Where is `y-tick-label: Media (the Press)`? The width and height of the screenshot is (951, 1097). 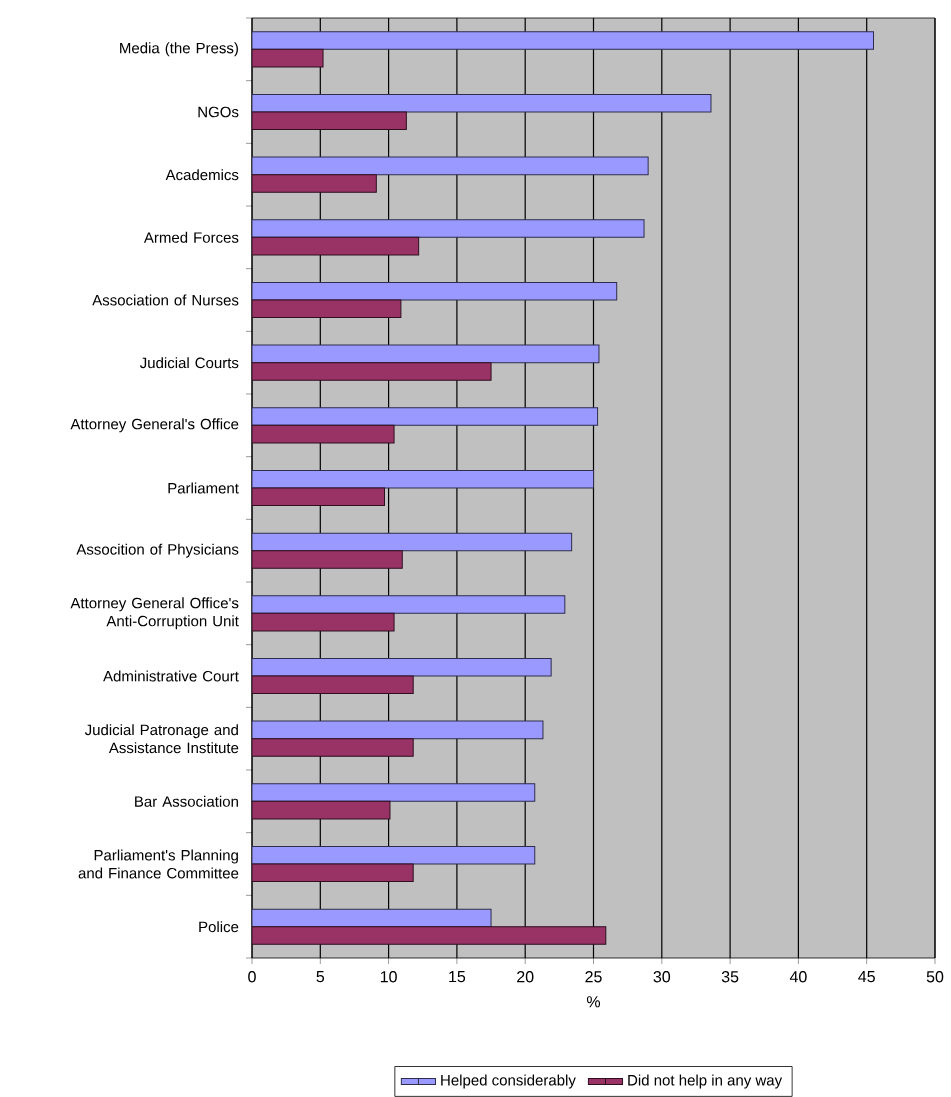 y-tick-label: Media (the Press) is located at coordinates (179, 49).